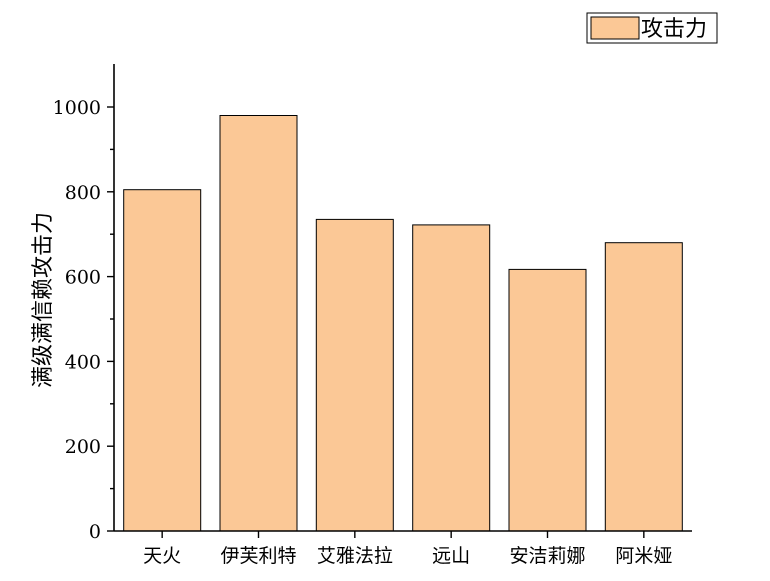 The width and height of the screenshot is (770, 581). I want to click on x-tick-label: 艾雅法拉, so click(355, 556).